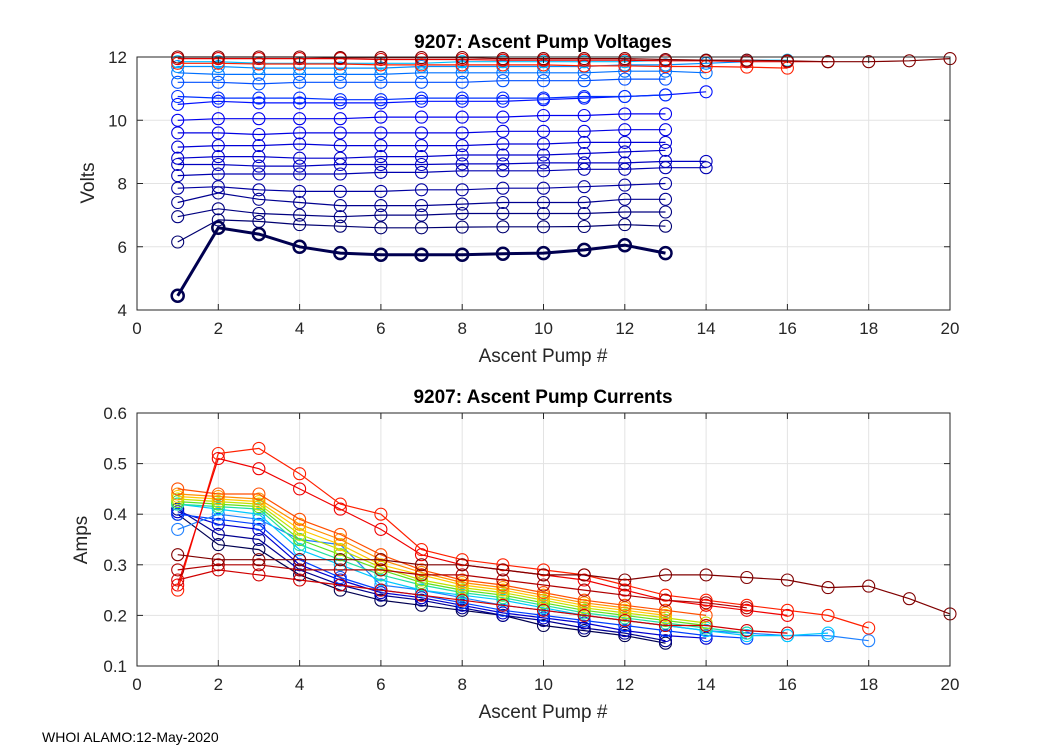 This screenshot has height=750, width=1050. Describe the element at coordinates (787, 684) in the screenshot. I see `current-x-tick-label: 16` at that location.